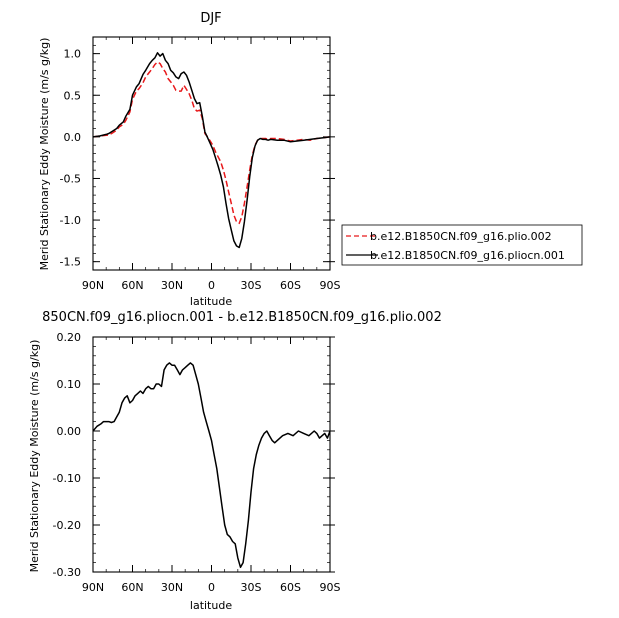 This screenshot has height=618, width=619. Describe the element at coordinates (211, 301) in the screenshot. I see `top-x-axis-label: latitude` at that location.